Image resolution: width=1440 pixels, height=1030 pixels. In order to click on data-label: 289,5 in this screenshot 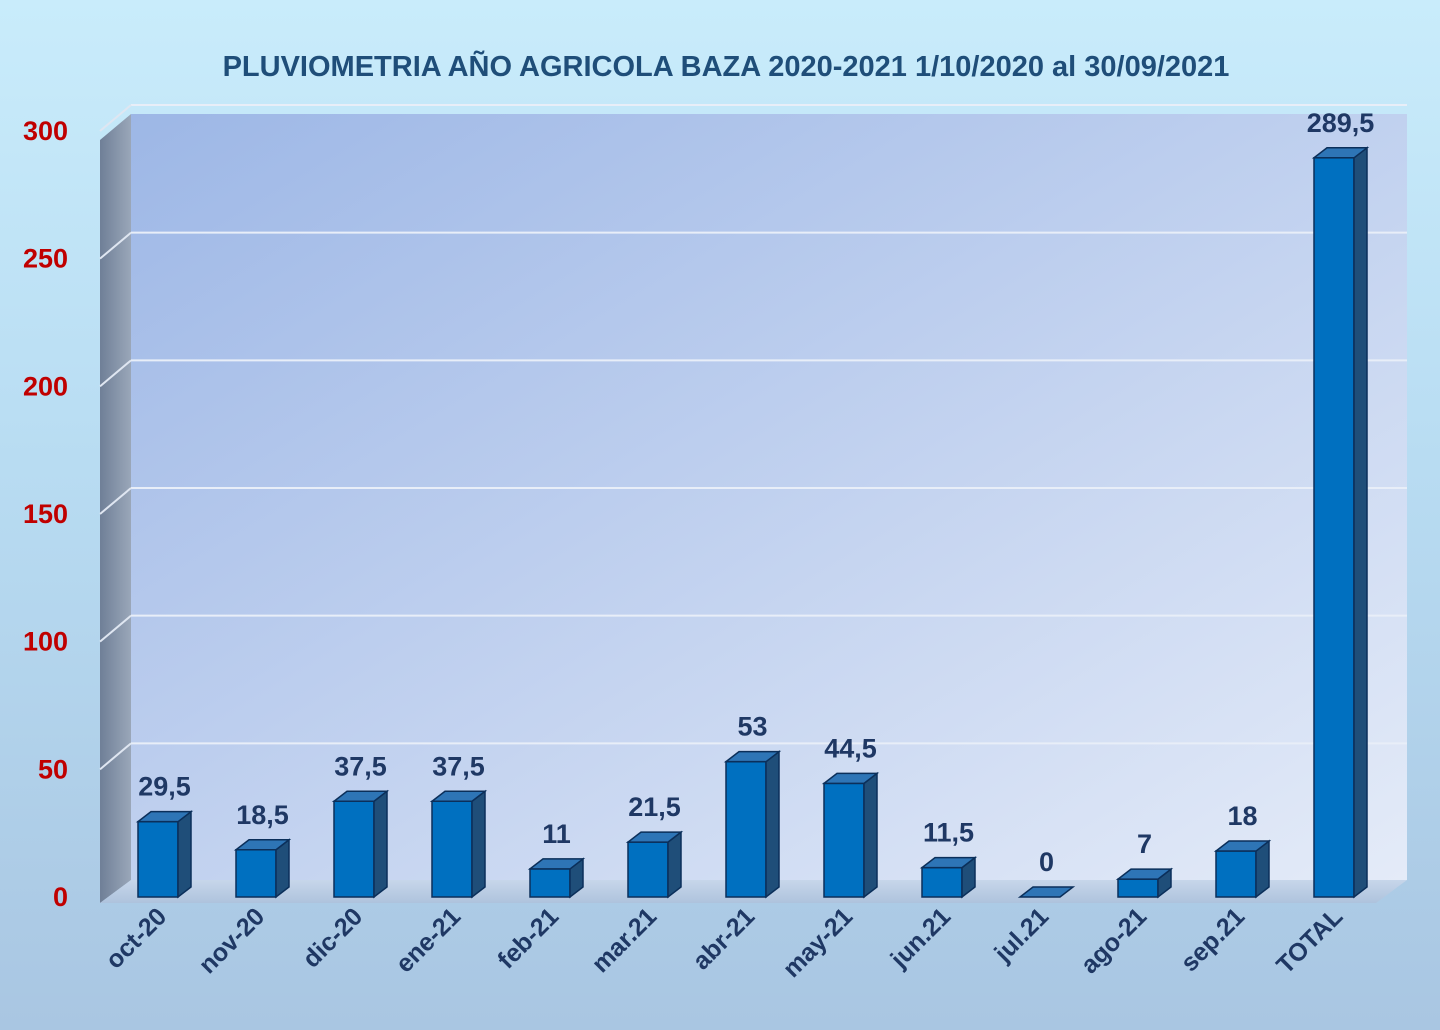, I will do `click(1341, 123)`.